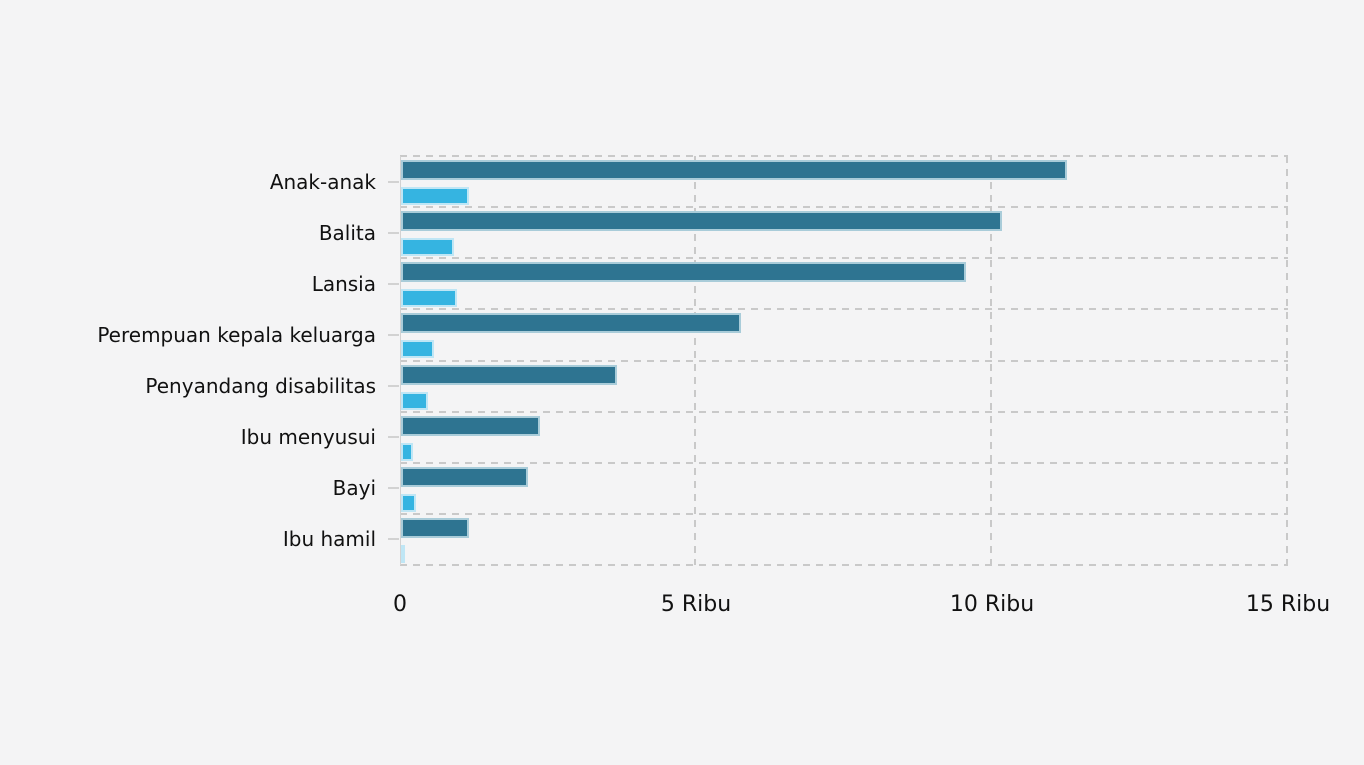  Describe the element at coordinates (343, 284) in the screenshot. I see `category-label: Lansia` at that location.